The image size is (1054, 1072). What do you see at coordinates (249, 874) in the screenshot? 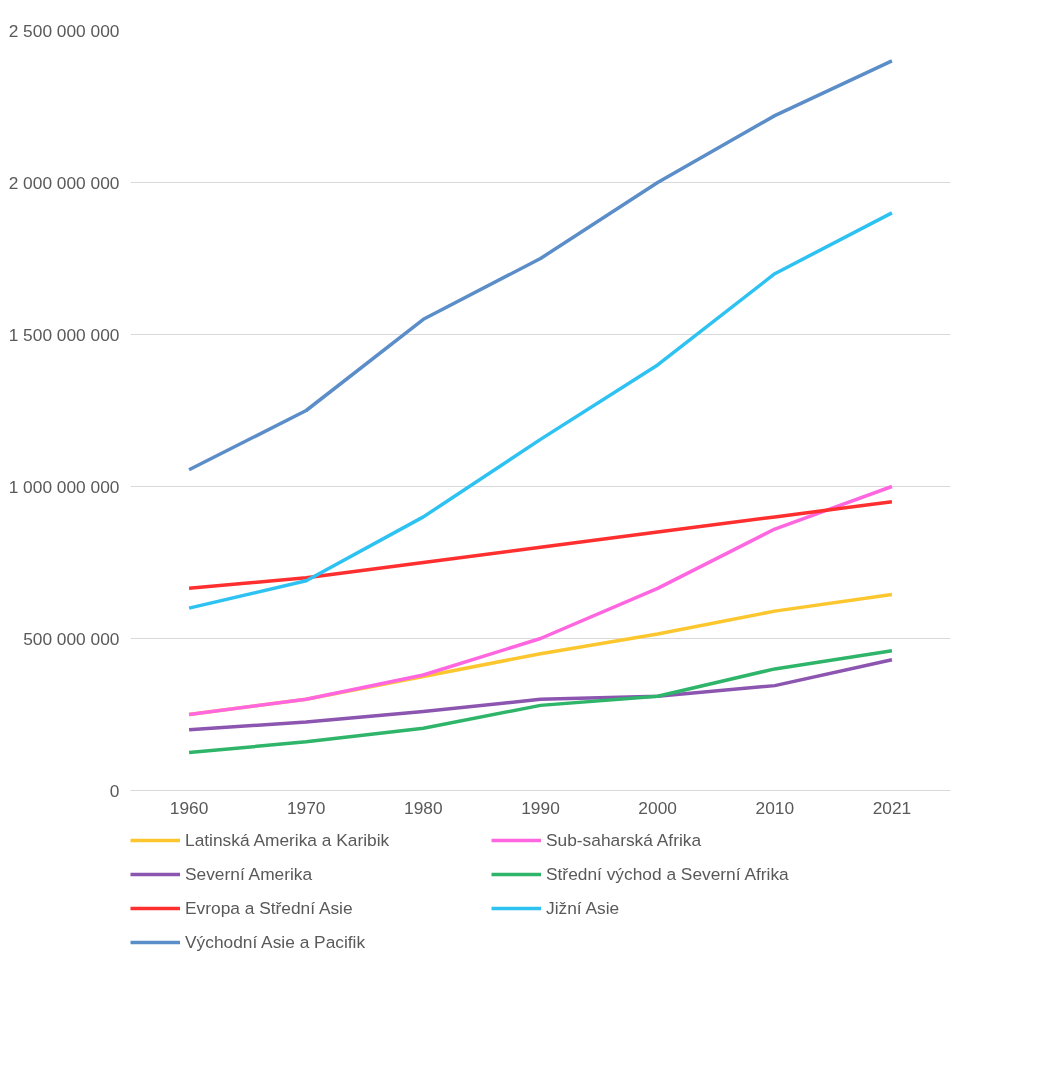
I see `legend-label: Severní Amerika` at bounding box center [249, 874].